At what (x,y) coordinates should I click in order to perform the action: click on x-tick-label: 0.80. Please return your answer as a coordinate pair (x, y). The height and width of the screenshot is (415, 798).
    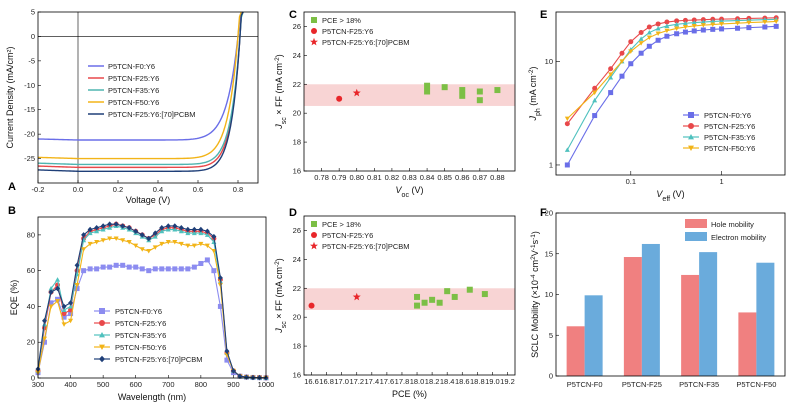
    Looking at the image, I should click on (356, 177).